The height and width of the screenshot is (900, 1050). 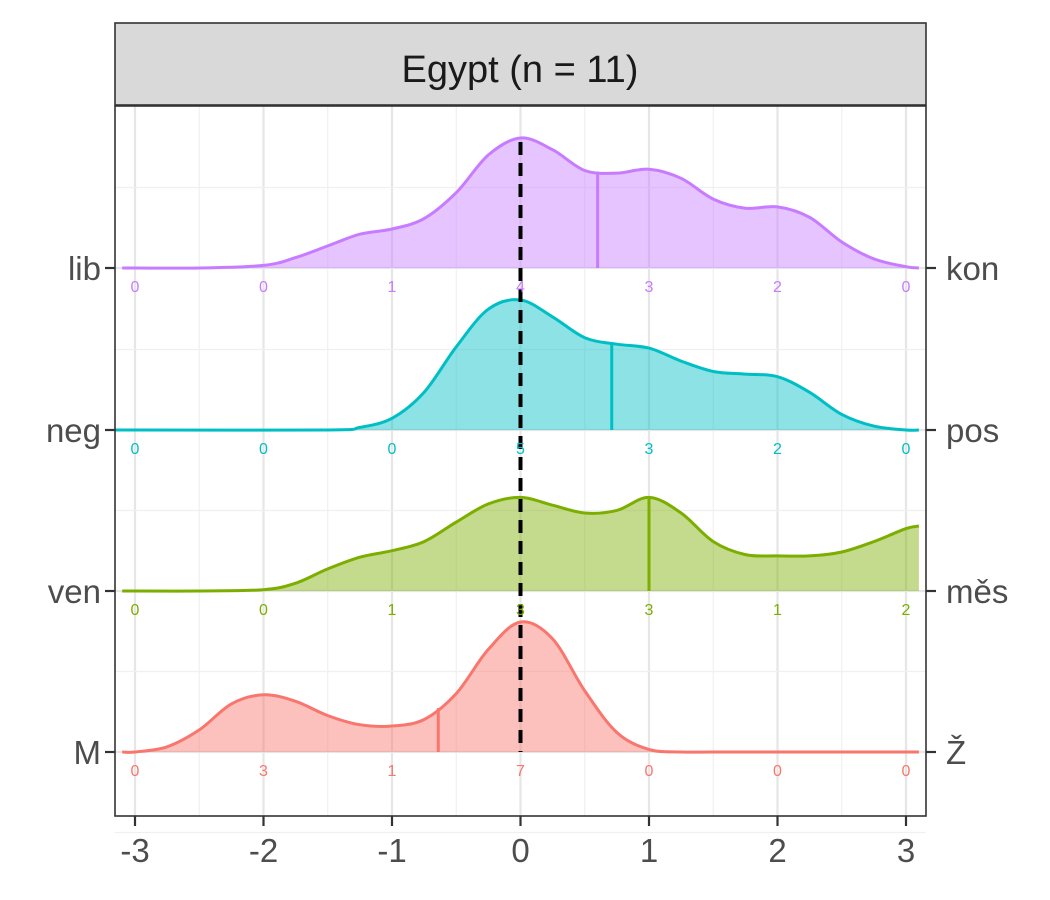 What do you see at coordinates (520, 70) in the screenshot?
I see `facet-title: Egypt (n = 11)` at bounding box center [520, 70].